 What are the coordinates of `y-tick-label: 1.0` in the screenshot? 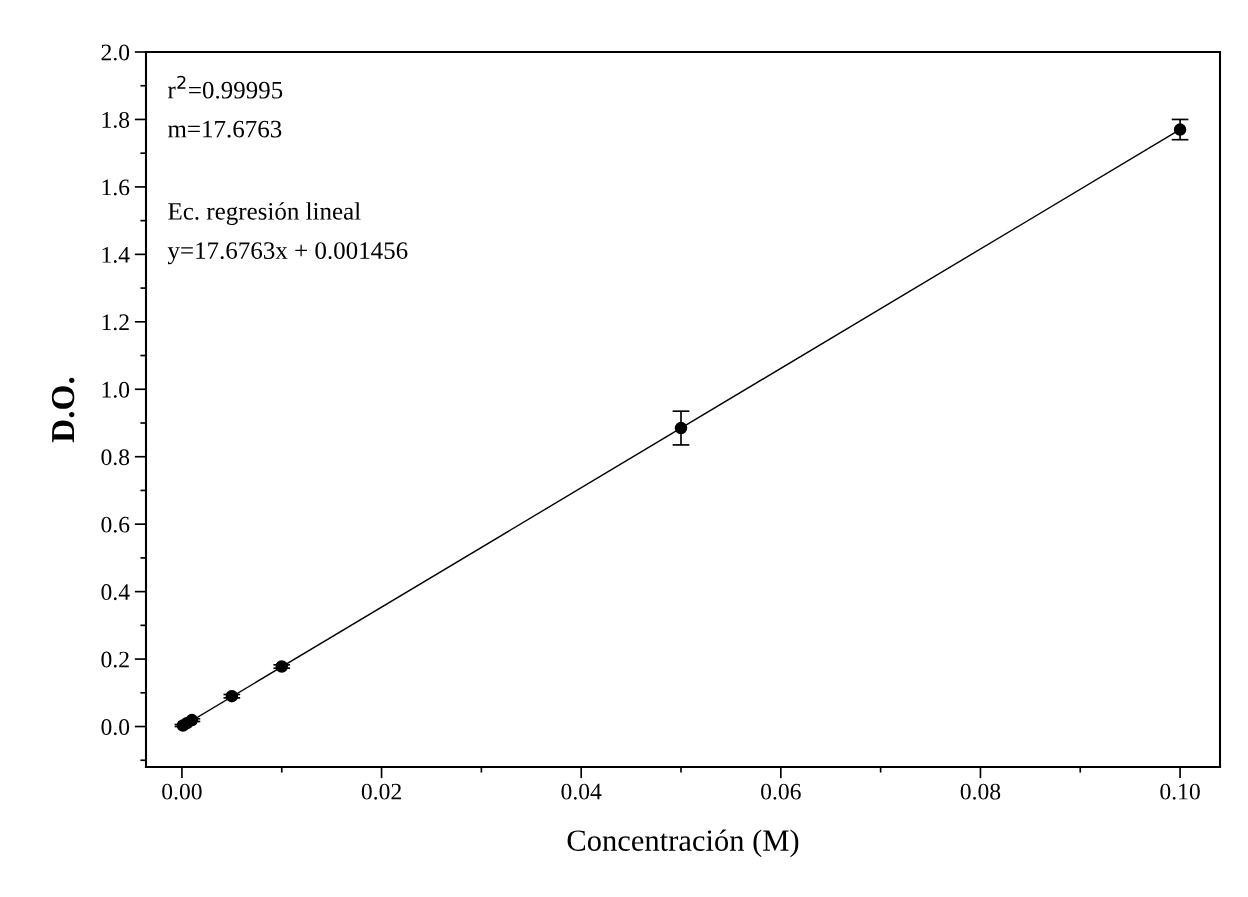 It's located at (116, 389).